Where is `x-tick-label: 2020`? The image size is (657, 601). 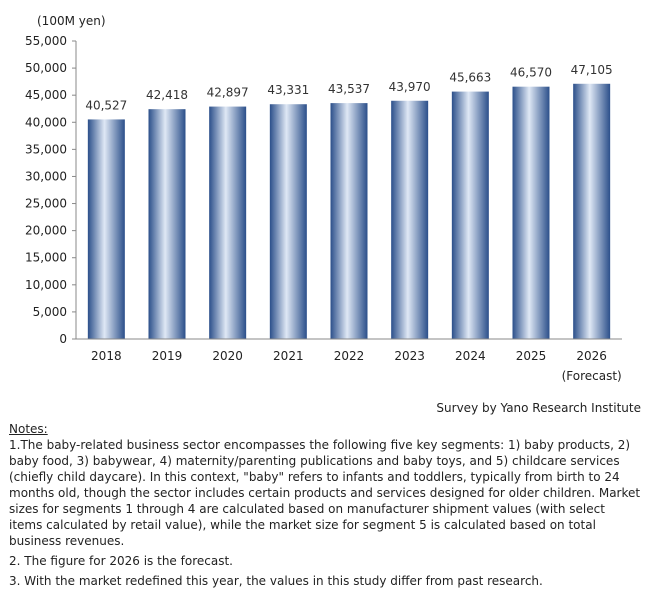 x-tick-label: 2020 is located at coordinates (227, 356).